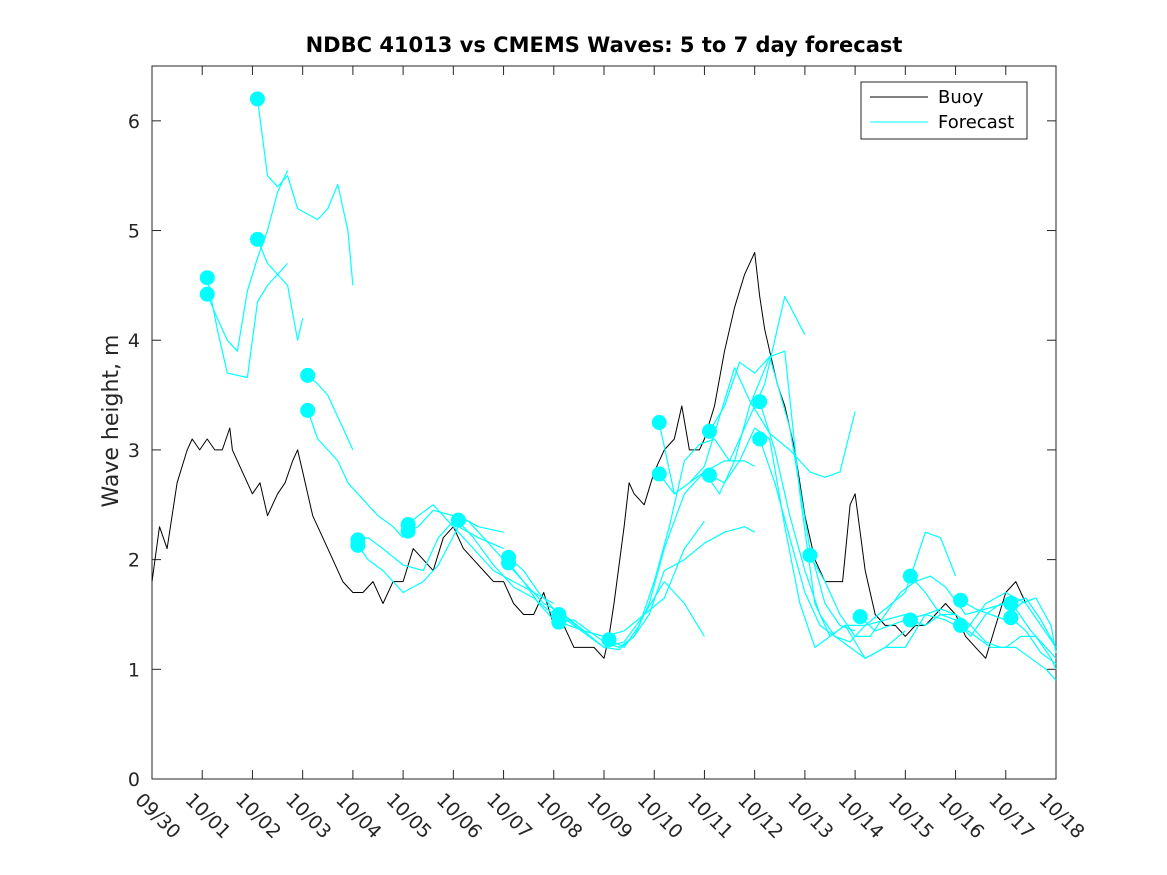 This screenshot has width=1167, height=875. Describe the element at coordinates (134, 232) in the screenshot. I see `y-tick-label: 5` at that location.